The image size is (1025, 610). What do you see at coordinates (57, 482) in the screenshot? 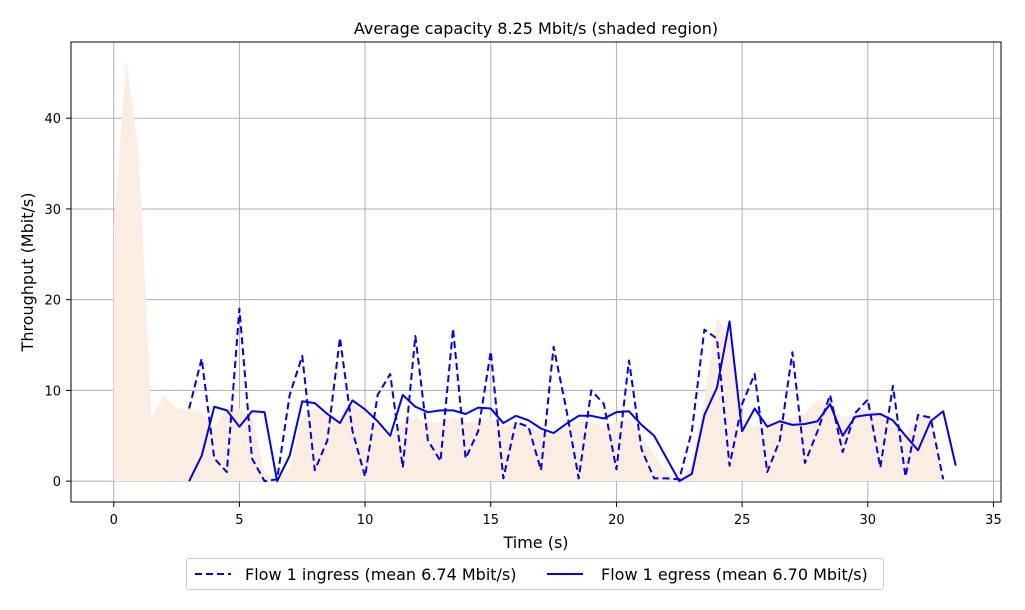
I see `y-tick-label: 0` at bounding box center [57, 482].